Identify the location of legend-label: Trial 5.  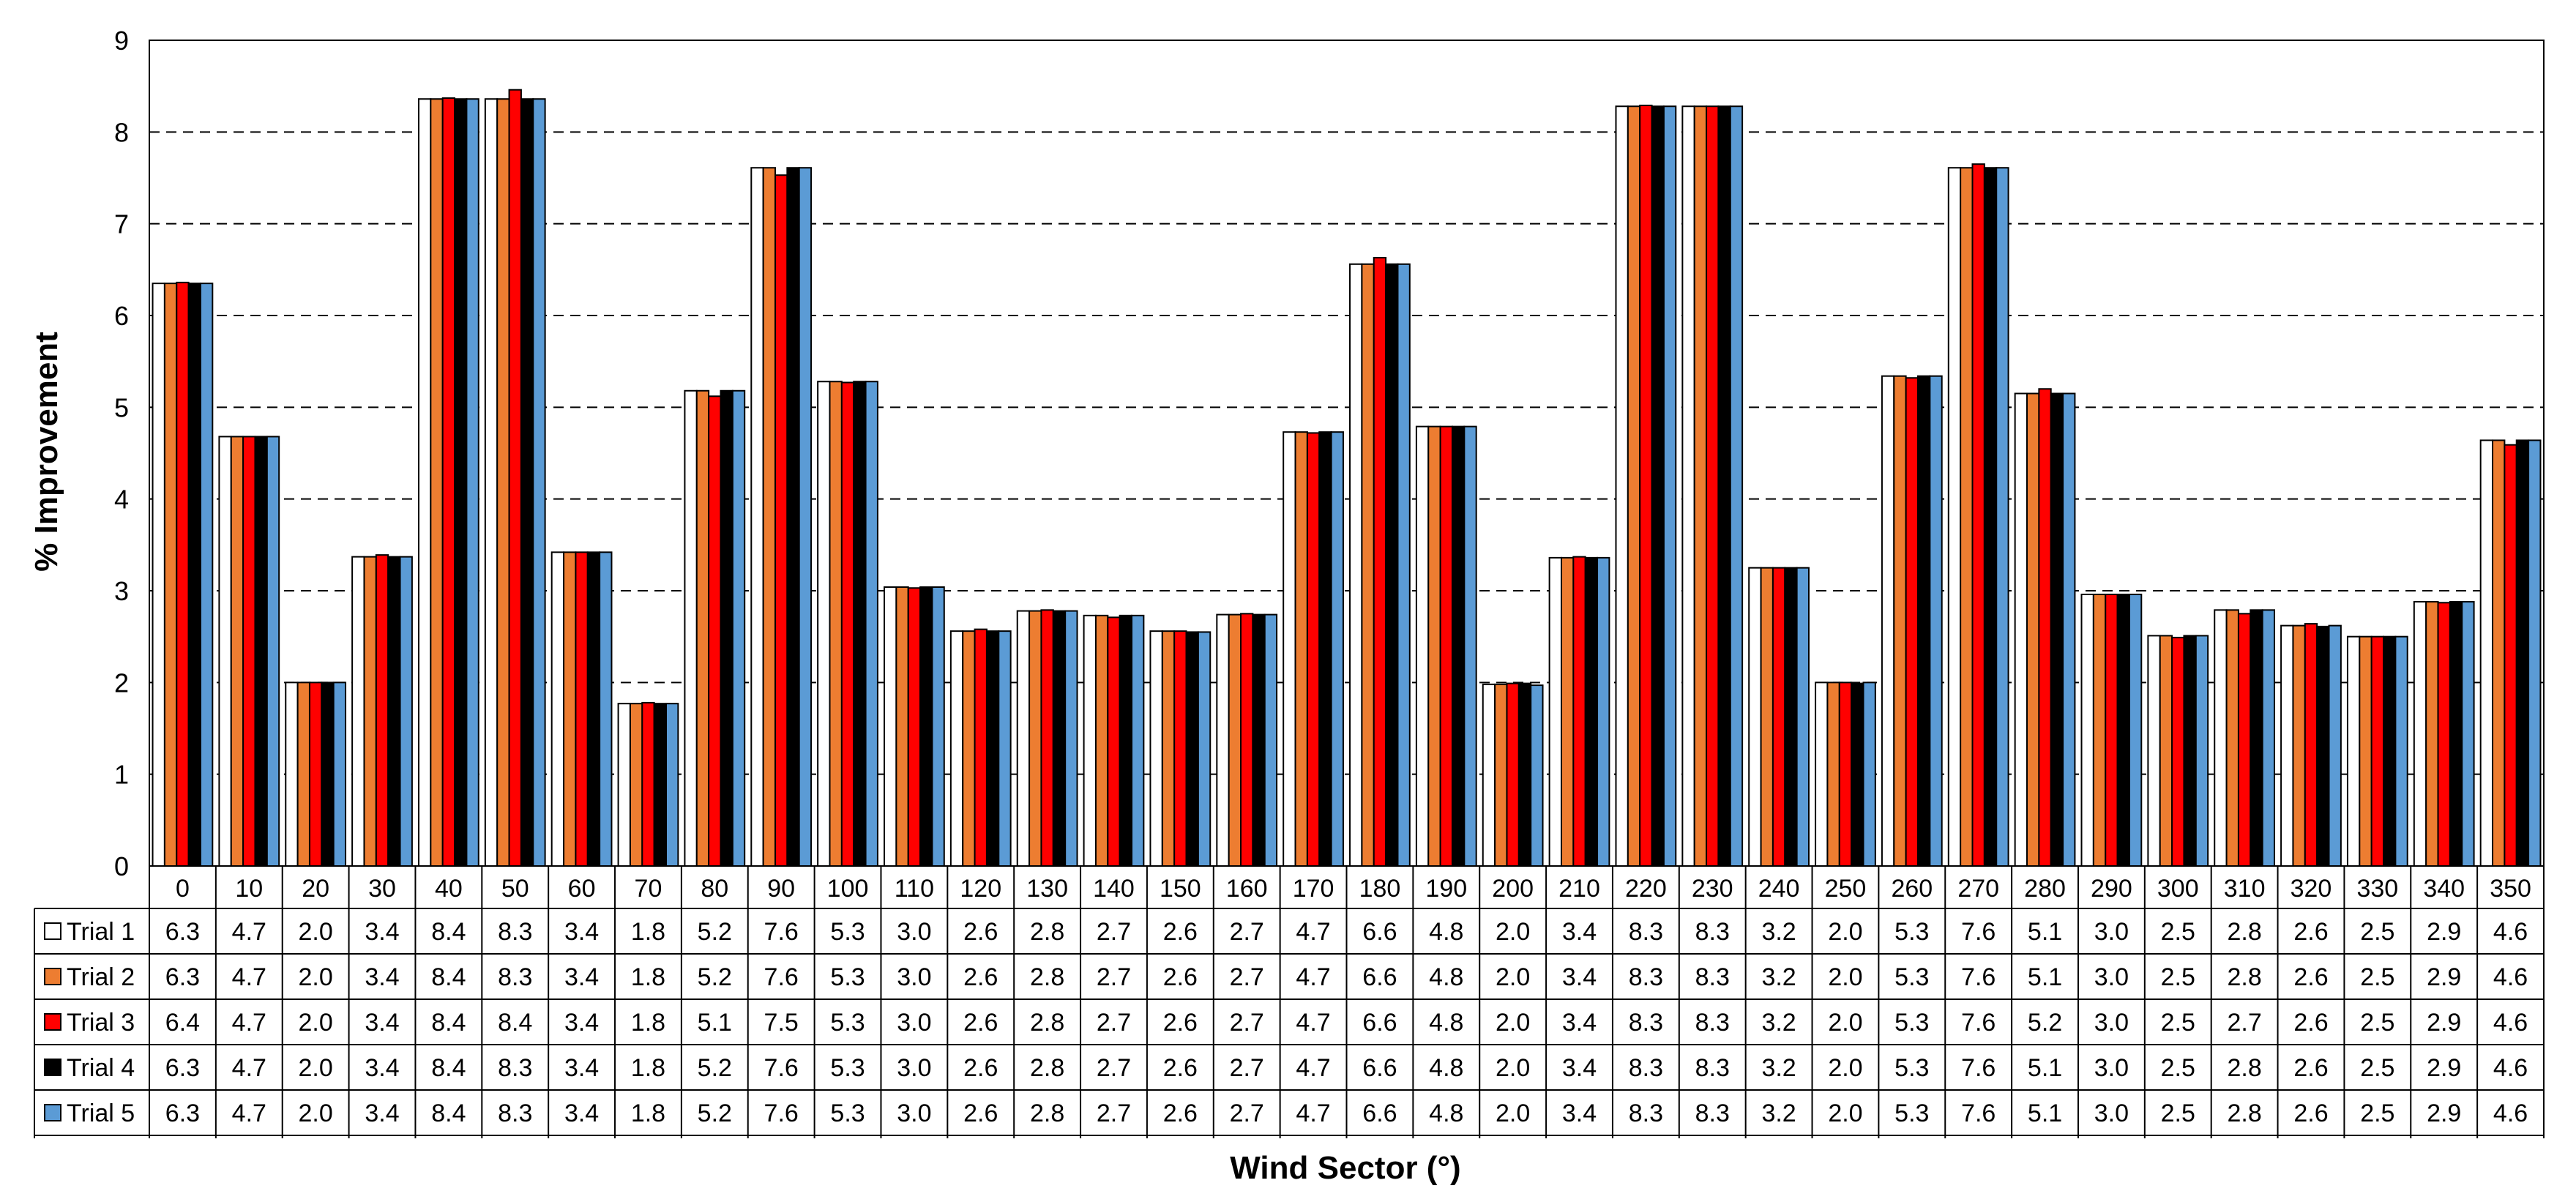
(101, 1113).